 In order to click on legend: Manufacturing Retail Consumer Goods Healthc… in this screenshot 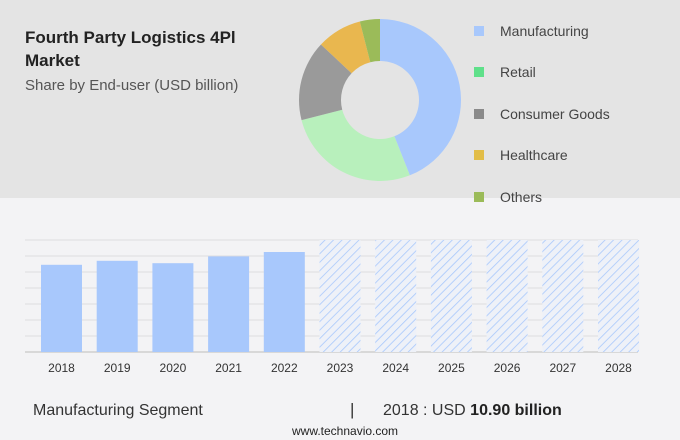, I will do `click(542, 114)`.